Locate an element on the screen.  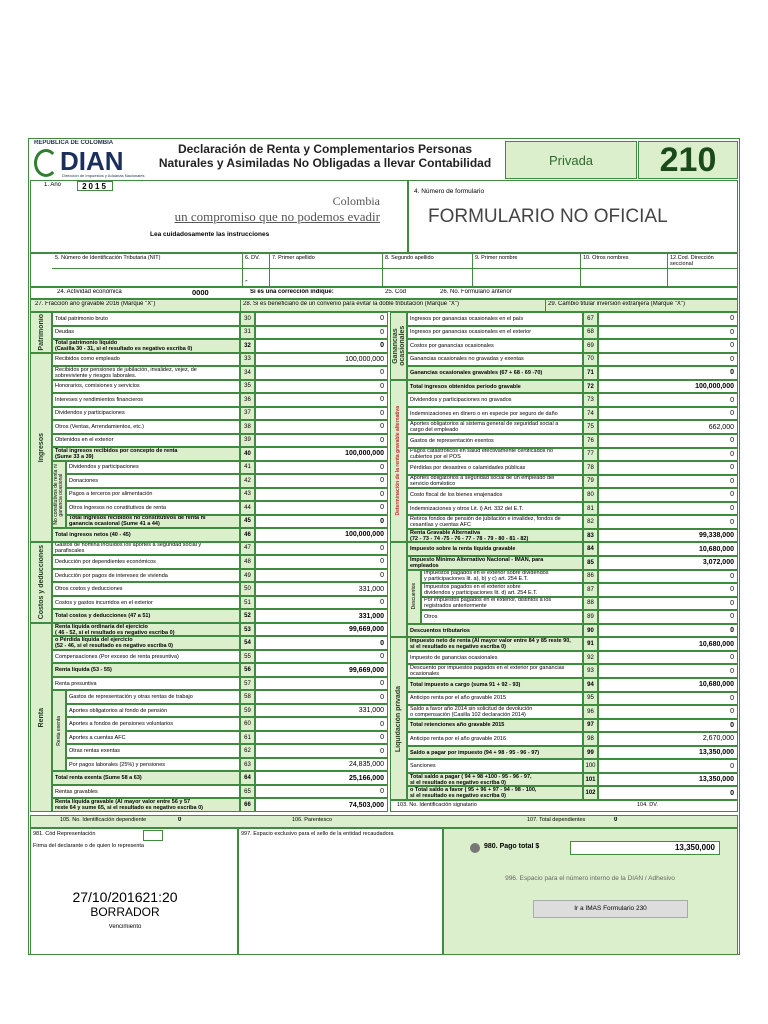
group-label-text: Renta exenta is located at coordinates (58, 731).